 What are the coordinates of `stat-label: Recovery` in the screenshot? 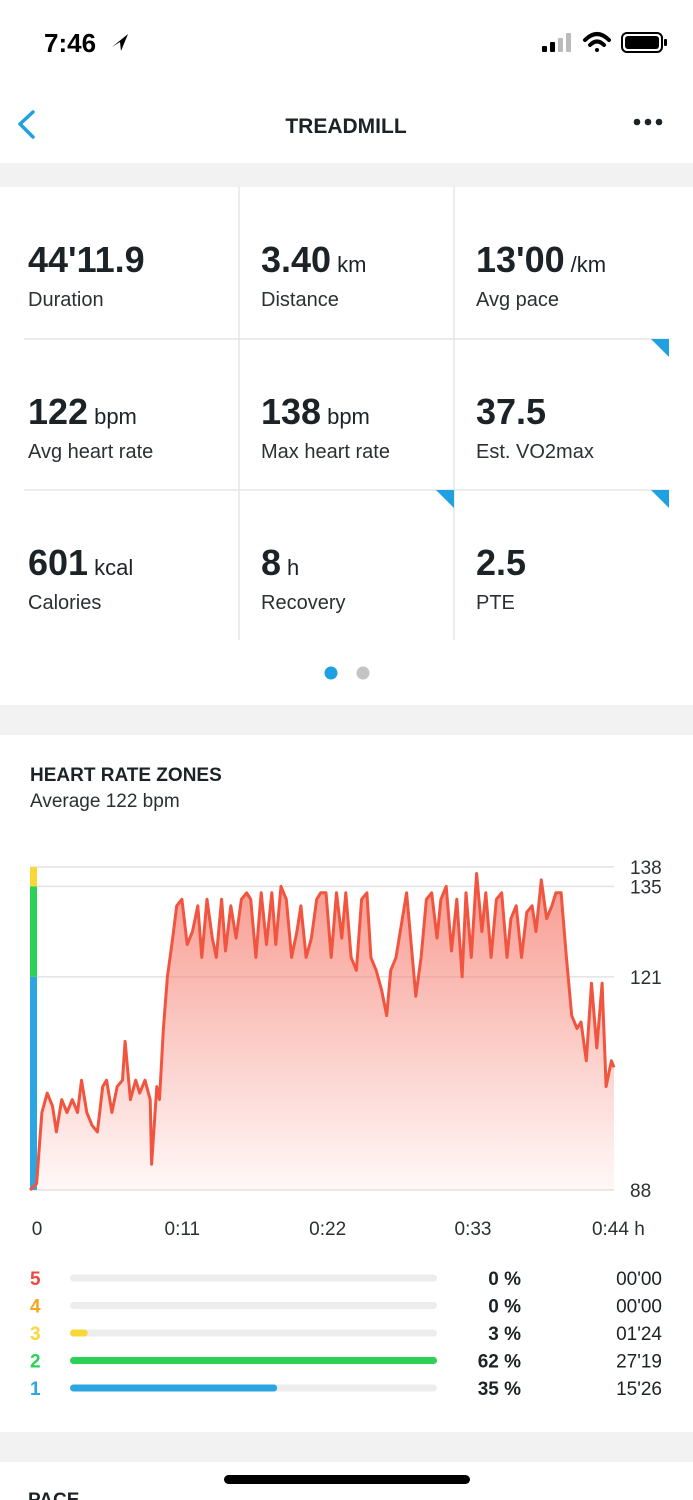 It's located at (303, 603).